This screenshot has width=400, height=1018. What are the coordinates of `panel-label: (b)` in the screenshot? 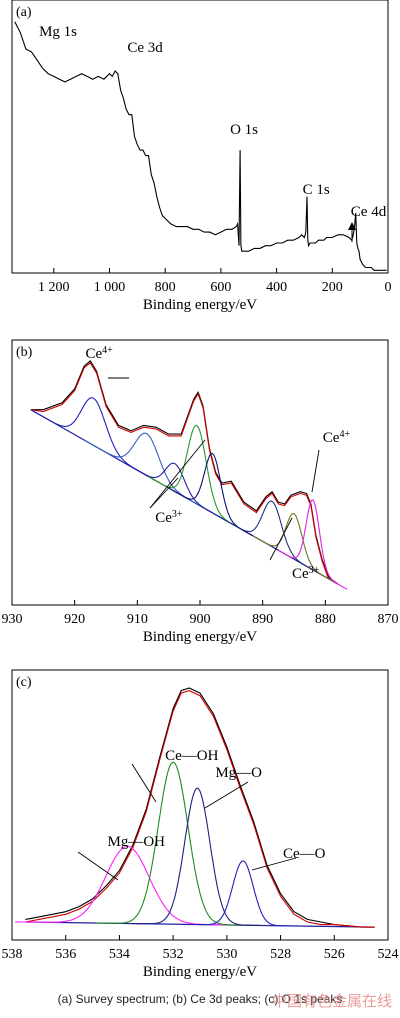 It's located at (24, 352).